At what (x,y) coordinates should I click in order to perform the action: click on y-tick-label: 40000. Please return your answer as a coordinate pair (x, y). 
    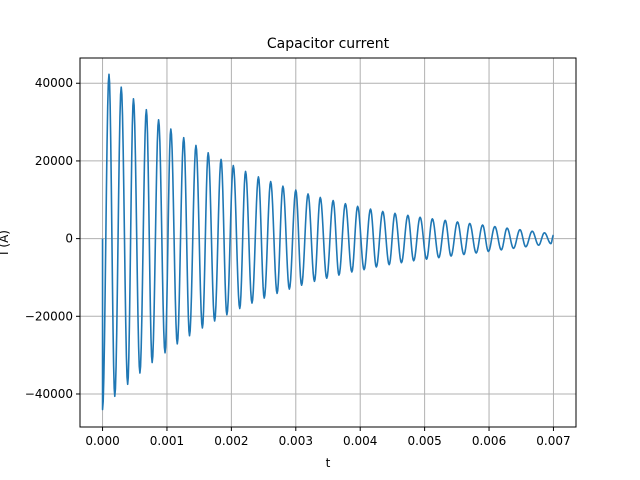
    Looking at the image, I should click on (54, 83).